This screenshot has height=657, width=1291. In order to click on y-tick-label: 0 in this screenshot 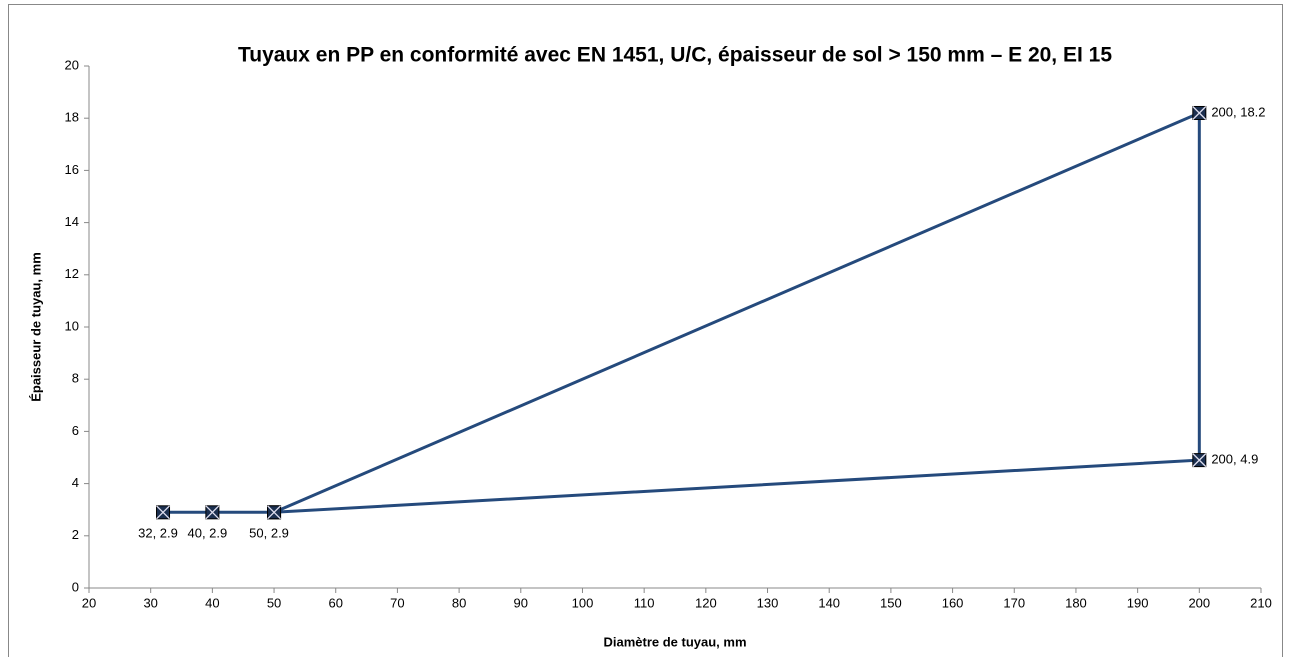, I will do `click(75, 586)`.